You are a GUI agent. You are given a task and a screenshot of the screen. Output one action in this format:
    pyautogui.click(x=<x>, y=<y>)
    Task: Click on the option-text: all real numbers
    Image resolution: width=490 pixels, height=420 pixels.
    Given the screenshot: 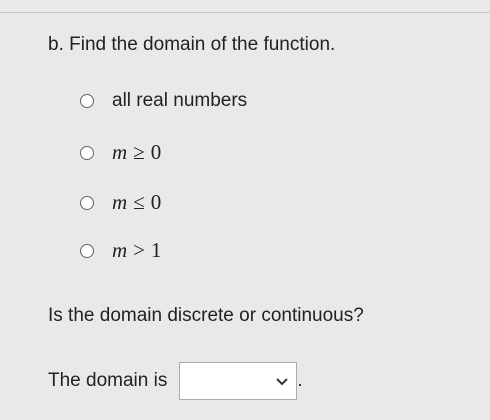 What is the action you would take?
    pyautogui.click(x=180, y=100)
    